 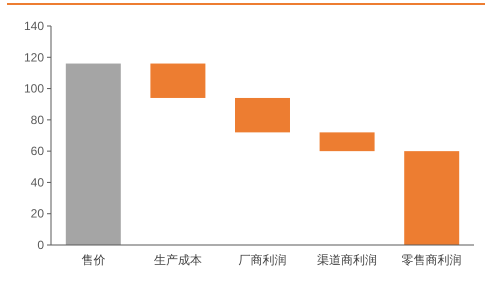 I want to click on x-tick-label: 售价, so click(x=93, y=260).